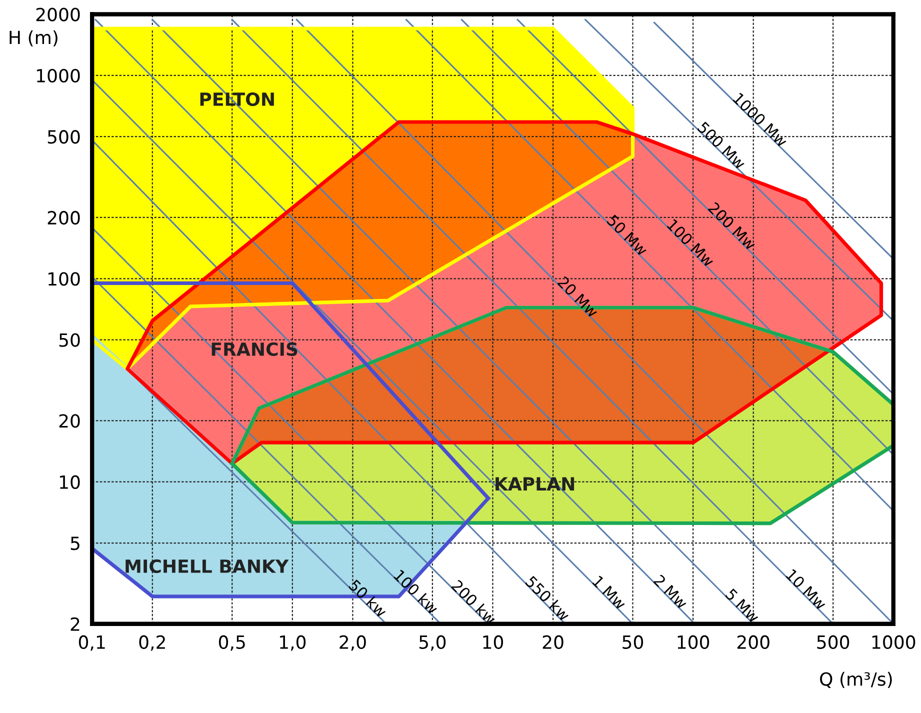 The width and height of the screenshot is (921, 713). What do you see at coordinates (75, 543) in the screenshot?
I see `y-tick-label: 5` at bounding box center [75, 543].